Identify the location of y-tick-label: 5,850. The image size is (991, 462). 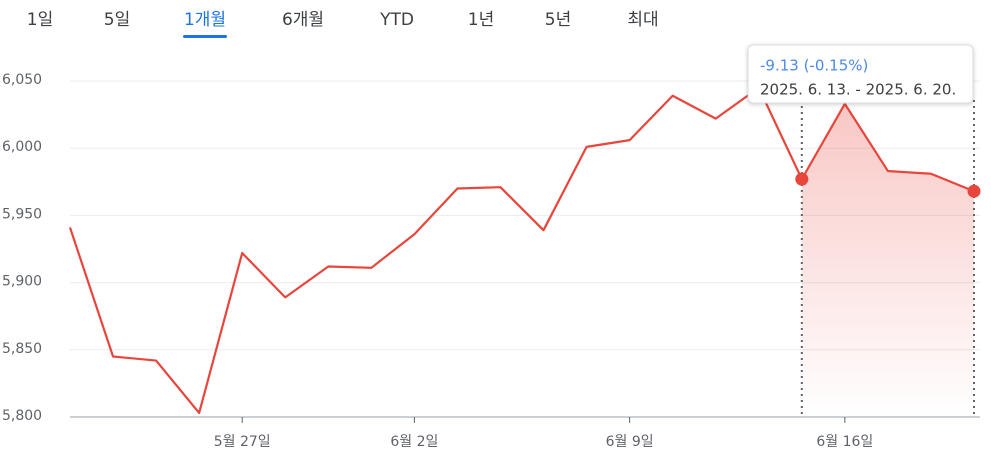
(22, 349).